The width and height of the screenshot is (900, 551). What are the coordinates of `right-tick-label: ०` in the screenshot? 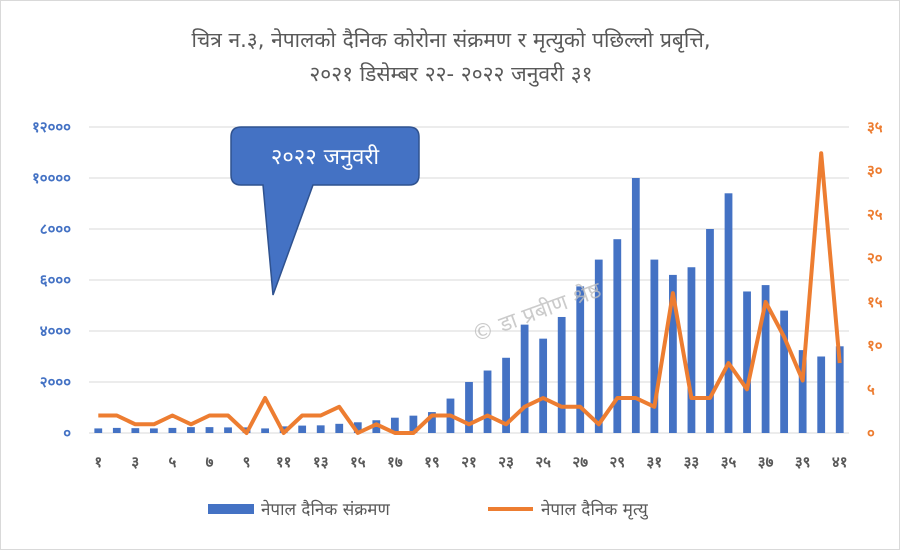 It's located at (871, 433).